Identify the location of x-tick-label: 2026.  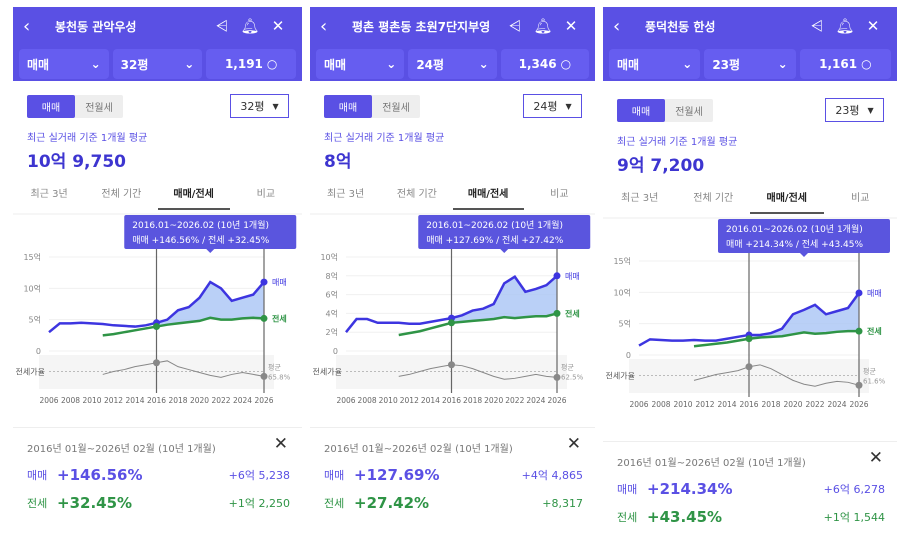
(263, 400).